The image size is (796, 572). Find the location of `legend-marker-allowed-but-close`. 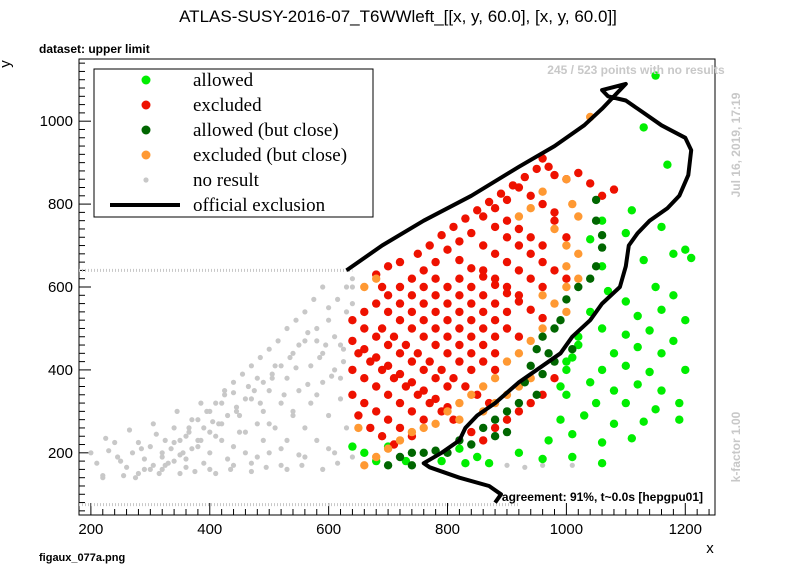

legend-marker-allowed-but-close is located at coordinates (146, 130).